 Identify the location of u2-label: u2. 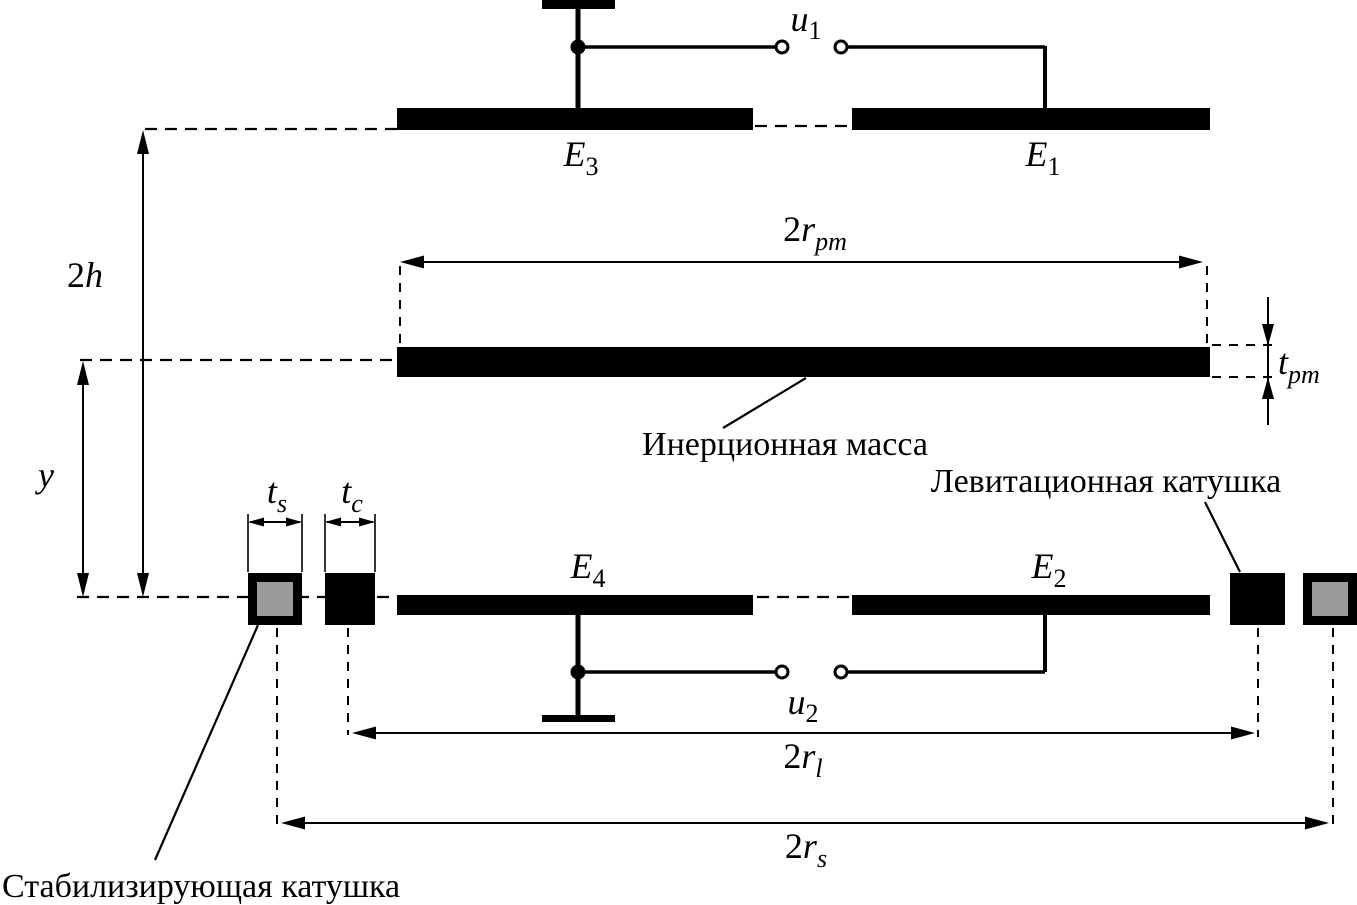
(803, 705).